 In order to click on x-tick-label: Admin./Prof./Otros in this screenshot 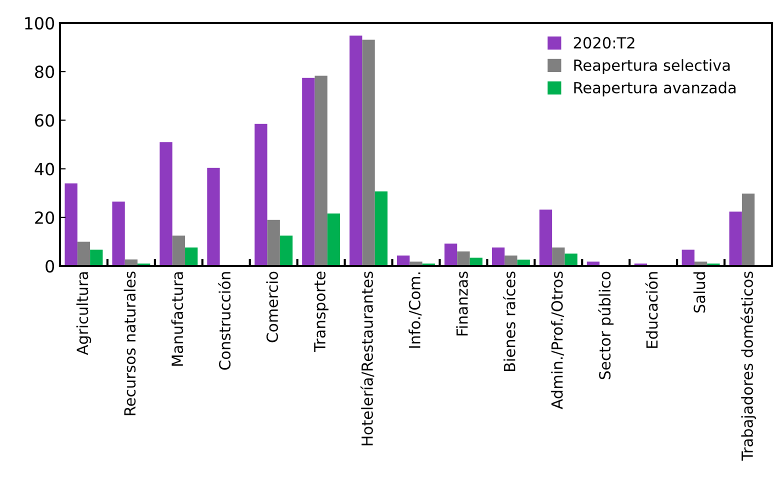, I will do `click(557, 341)`.